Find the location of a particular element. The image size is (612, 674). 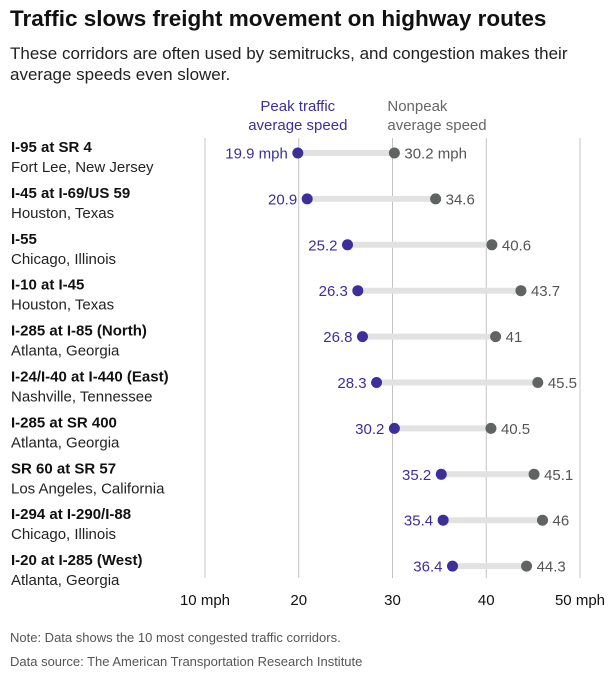

x-tick-label-20: 20 is located at coordinates (298, 600).